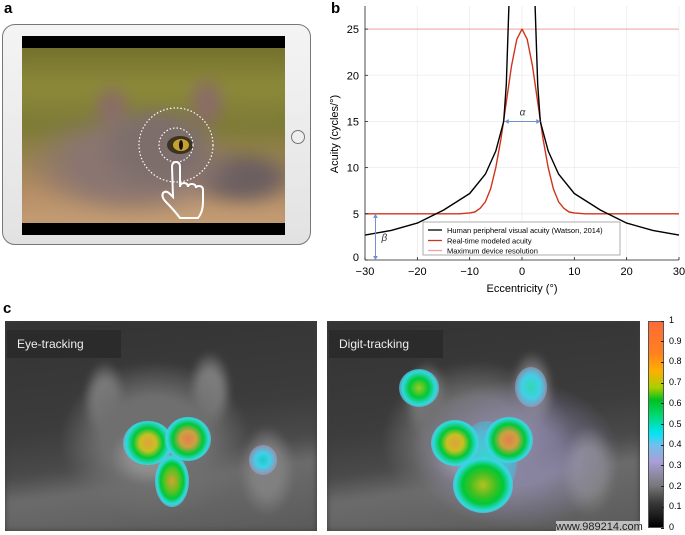  Describe the element at coordinates (675, 485) in the screenshot. I see `colorbar-tick-label: 0.2` at that location.